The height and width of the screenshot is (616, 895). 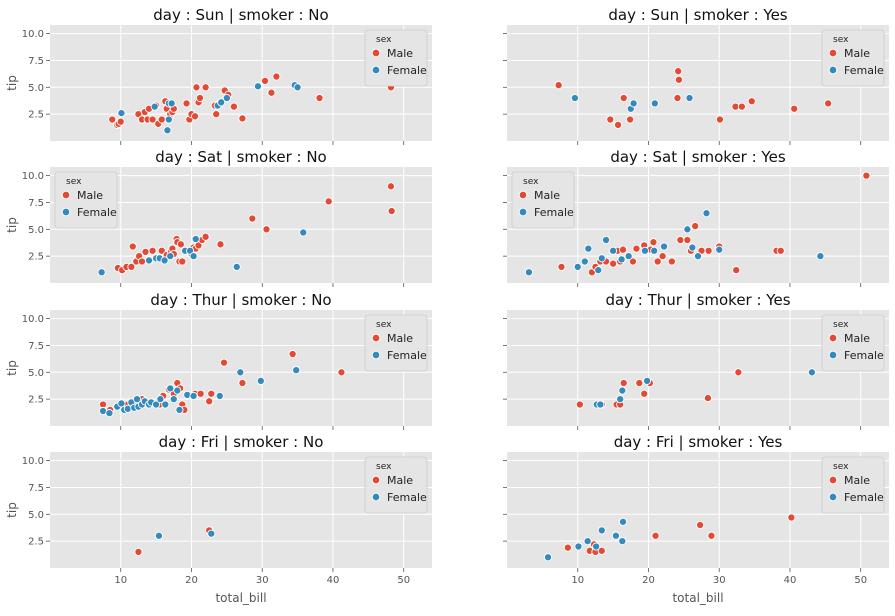 What do you see at coordinates (240, 598) in the screenshot?
I see `x-axis-label: total_bill` at bounding box center [240, 598].